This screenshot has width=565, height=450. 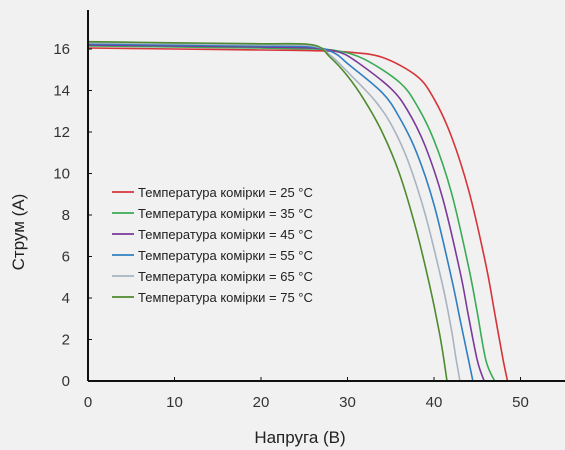 What do you see at coordinates (299, 437) in the screenshot?
I see `x-axis-title: Напруга (В)` at bounding box center [299, 437].